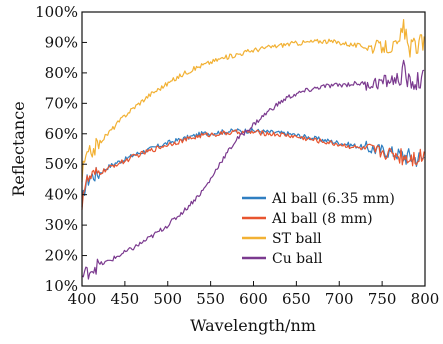 The image size is (443, 344). Describe the element at coordinates (61, 286) in the screenshot. I see `y-tick-label: 10%` at that location.